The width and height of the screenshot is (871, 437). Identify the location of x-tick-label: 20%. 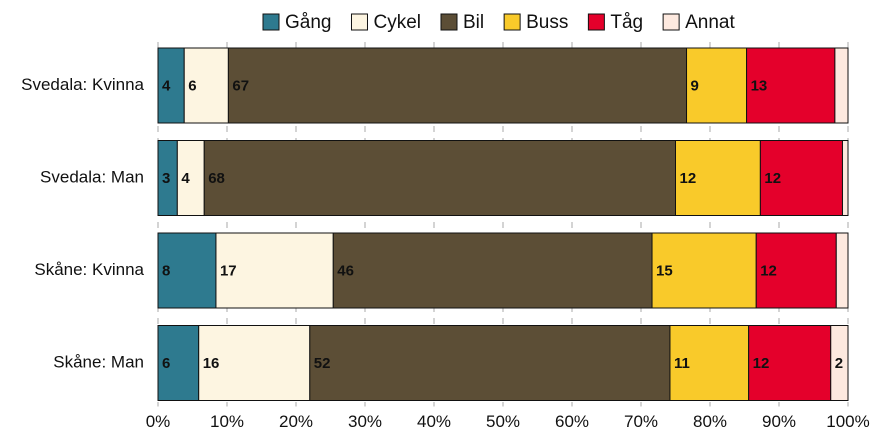
(296, 421).